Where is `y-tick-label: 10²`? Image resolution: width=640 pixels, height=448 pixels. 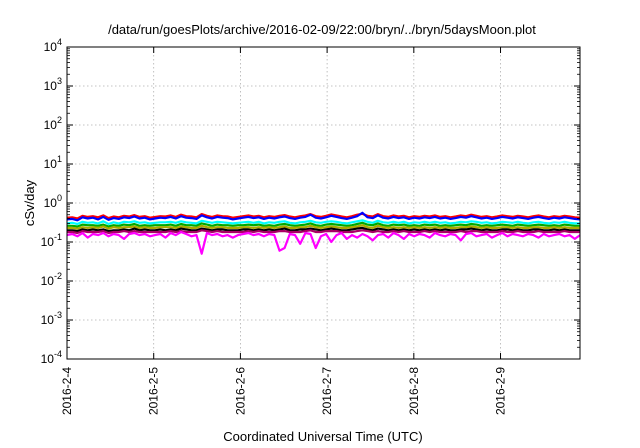 y-tick-label: 10² is located at coordinates (53, 123).